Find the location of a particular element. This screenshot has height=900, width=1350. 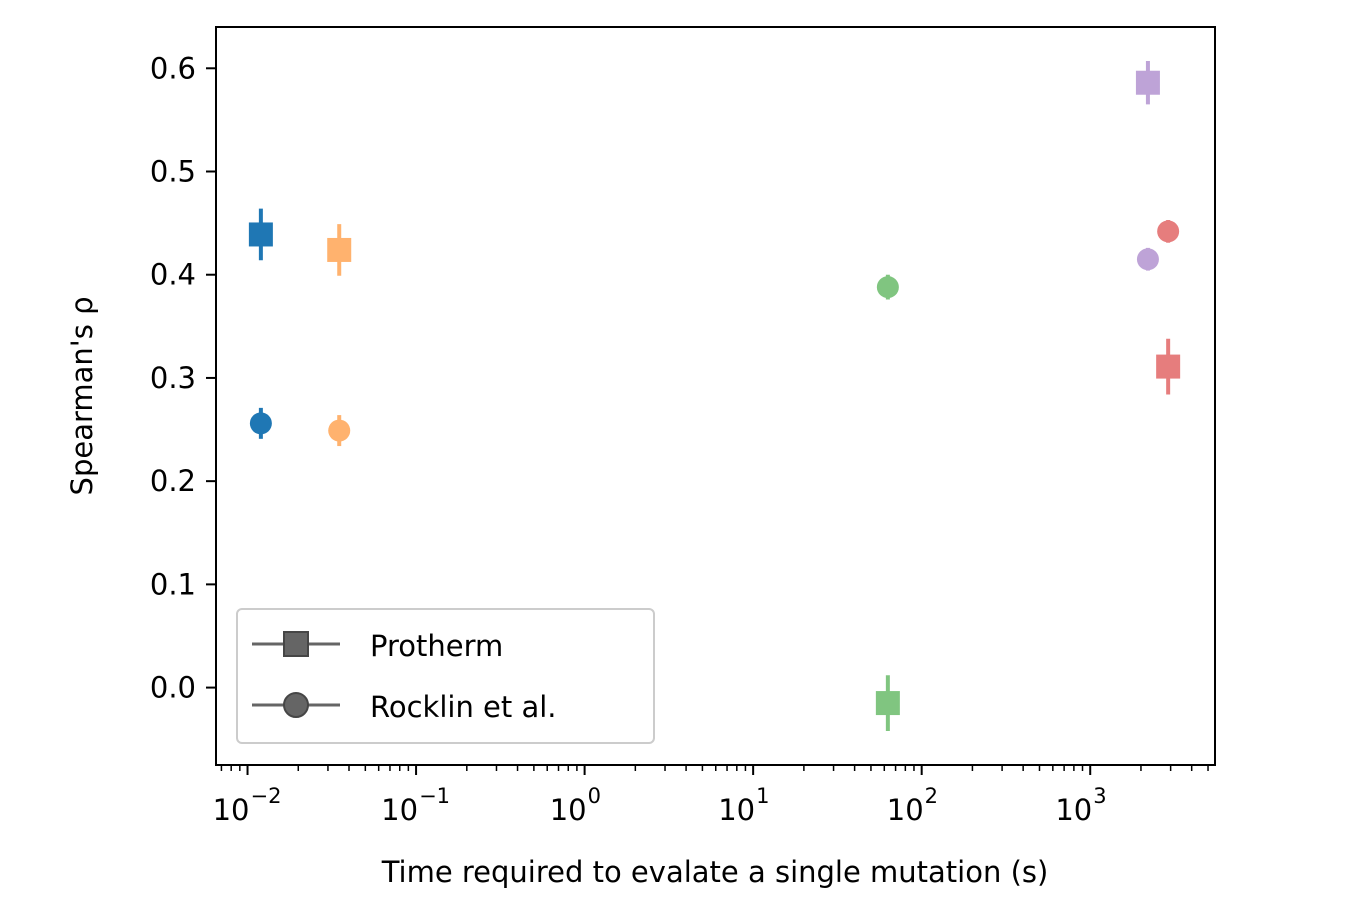

legend-square-marker is located at coordinates (296, 644).